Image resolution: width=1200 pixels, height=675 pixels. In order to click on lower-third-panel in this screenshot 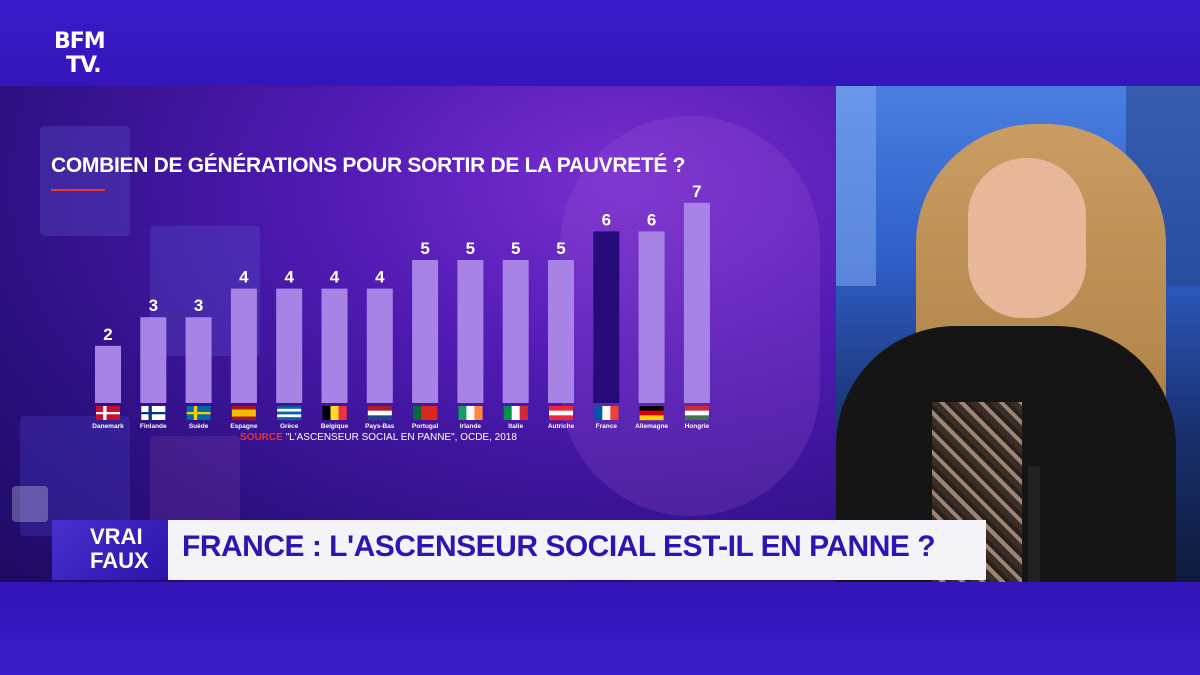, I will do `click(575, 550)`.